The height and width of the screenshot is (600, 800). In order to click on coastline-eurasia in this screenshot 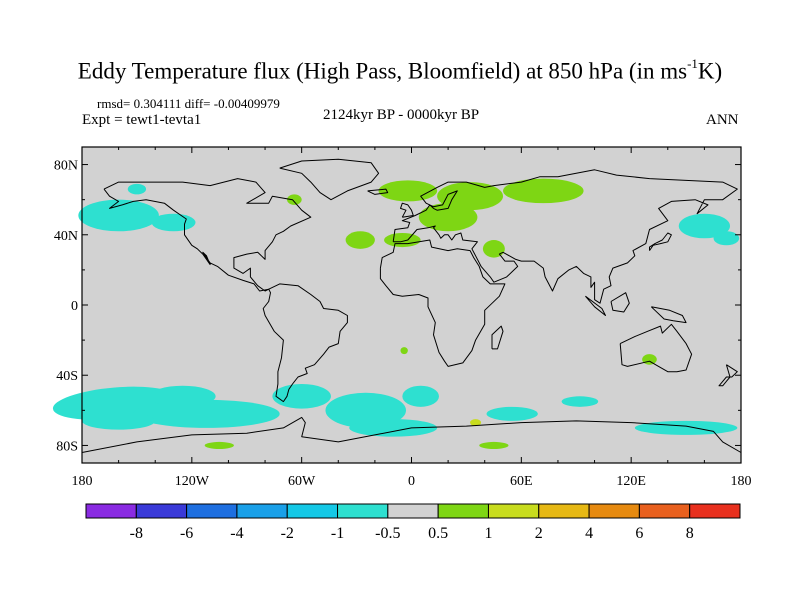, I will do `click(565, 236)`.